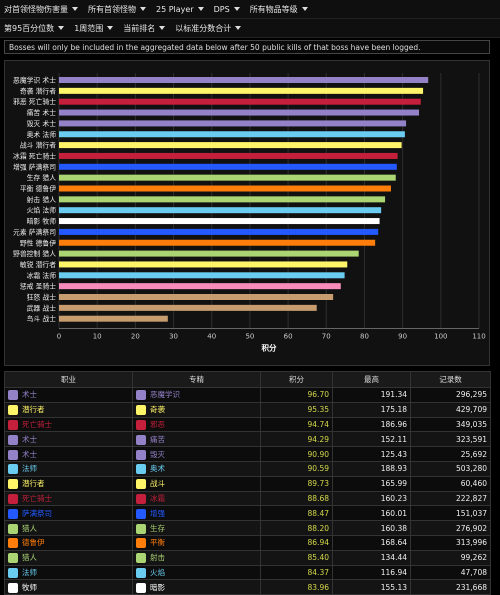 The image size is (500, 595). What do you see at coordinates (141, 484) in the screenshot?
I see `combat-icon` at bounding box center [141, 484].